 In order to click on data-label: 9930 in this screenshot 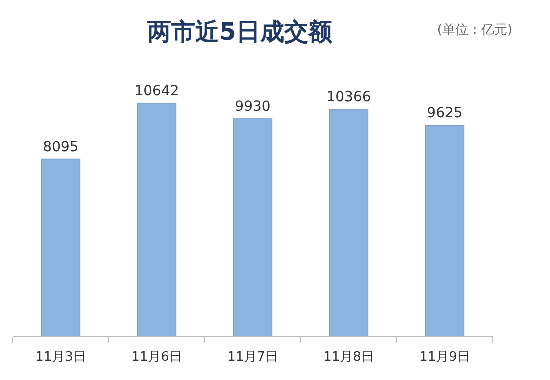, I will do `click(253, 106)`.